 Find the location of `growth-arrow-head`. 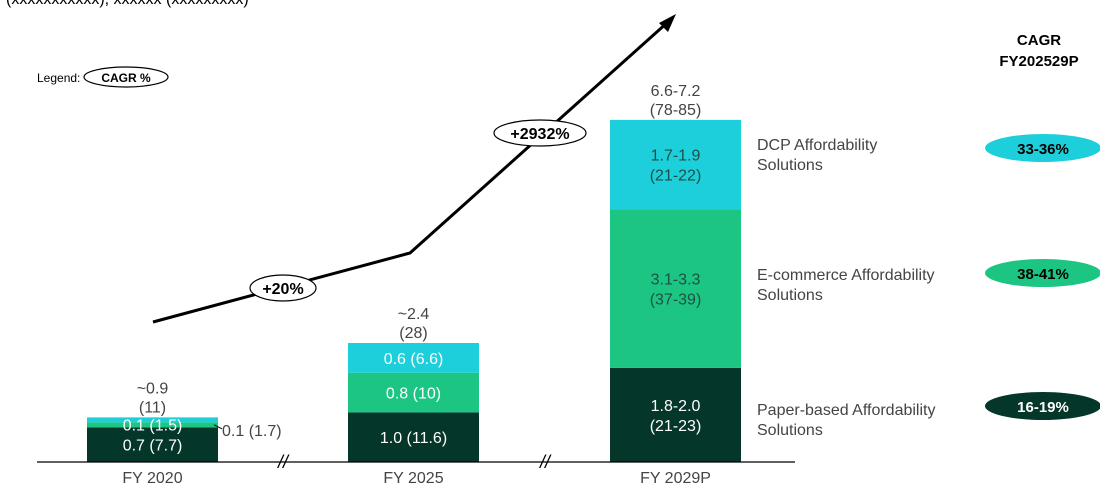

growth-arrow-head is located at coordinates (667, 23).